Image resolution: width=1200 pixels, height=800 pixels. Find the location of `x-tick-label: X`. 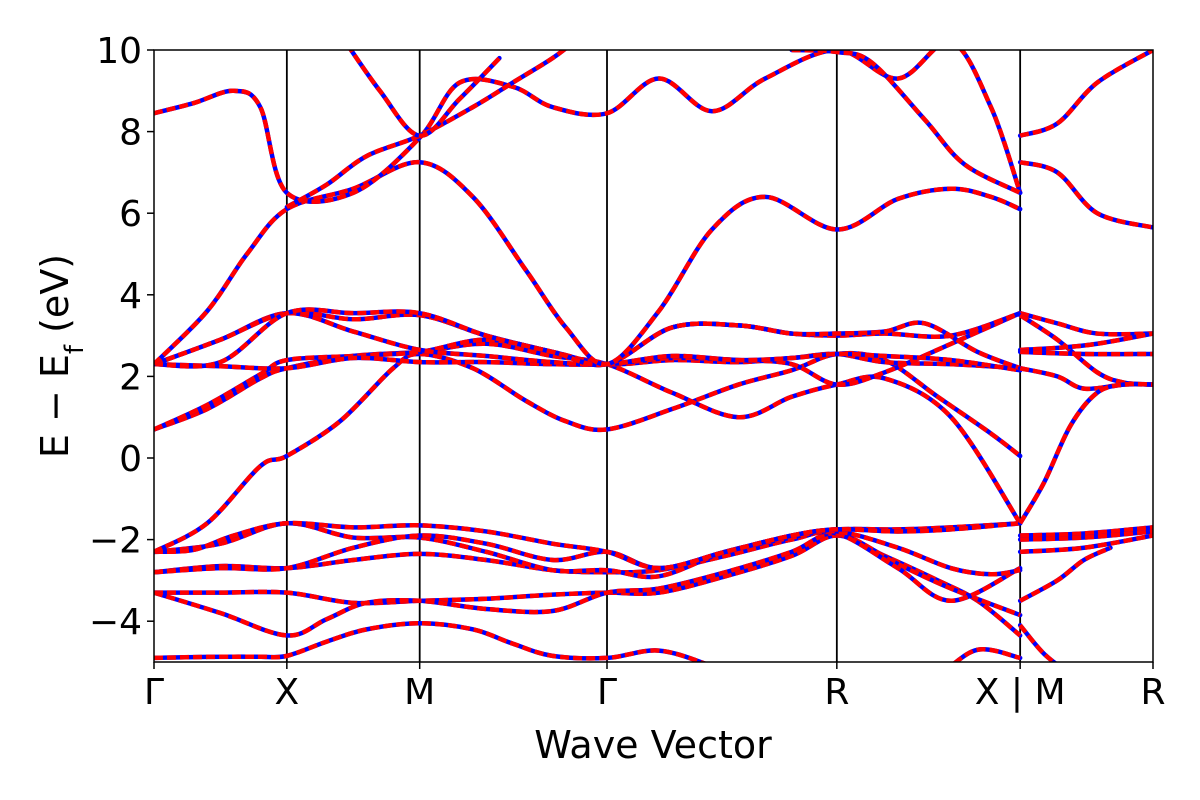

x-tick-label: X is located at coordinates (287, 692).